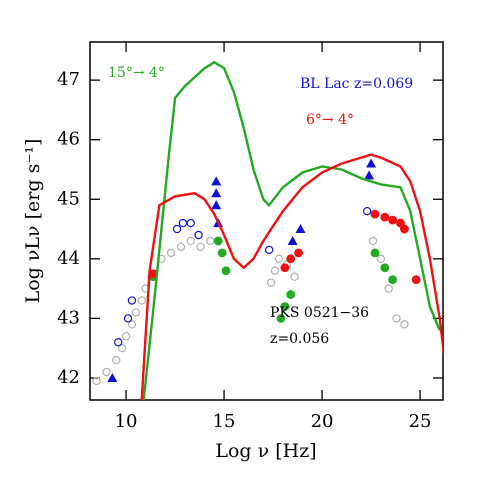 This screenshot has width=491, height=491. What do you see at coordinates (330, 120) in the screenshot?
I see `annotation: 6°→ 4°` at bounding box center [330, 120].